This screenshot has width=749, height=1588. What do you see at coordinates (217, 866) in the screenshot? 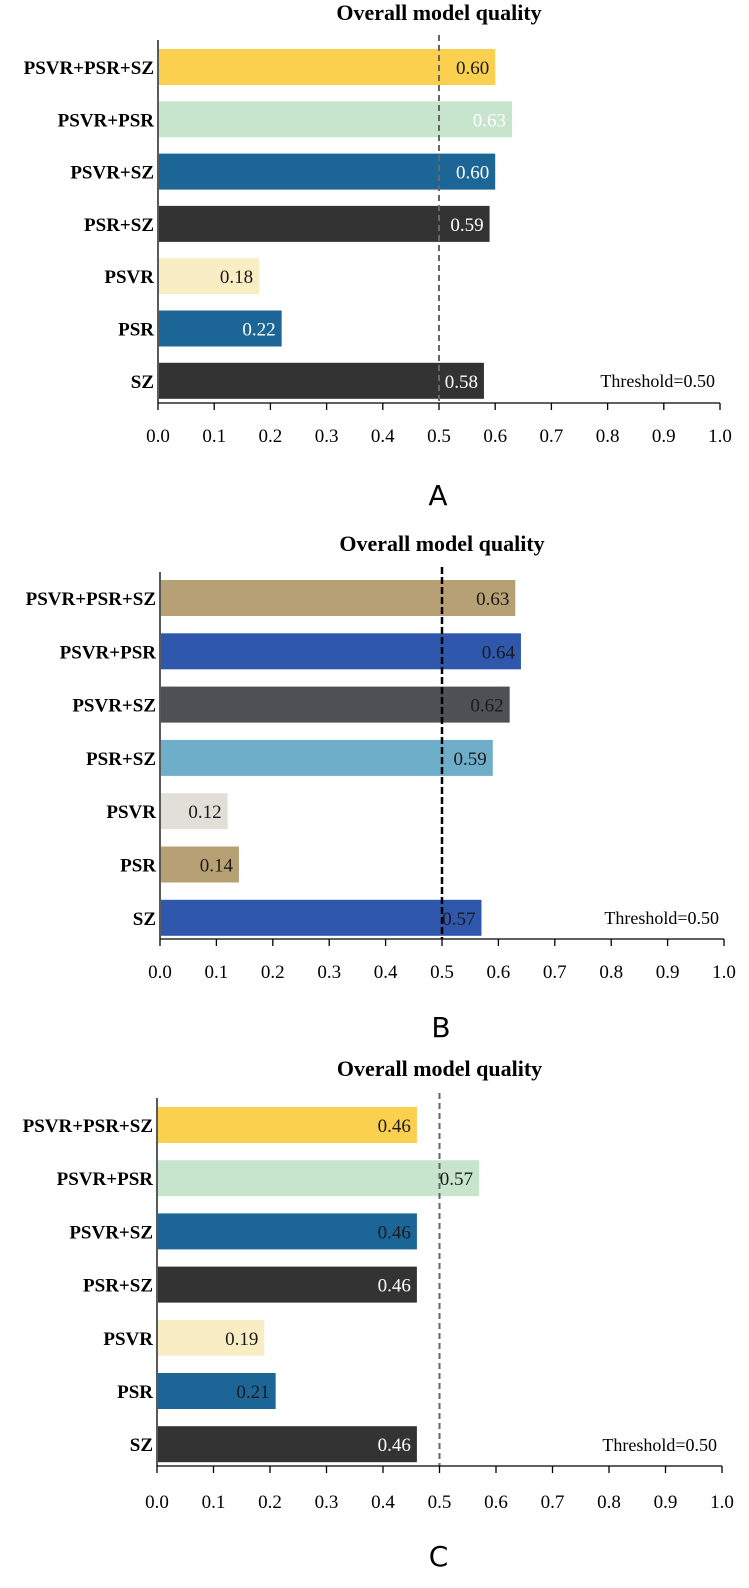
I see `value-label: 0.14` at bounding box center [217, 866].